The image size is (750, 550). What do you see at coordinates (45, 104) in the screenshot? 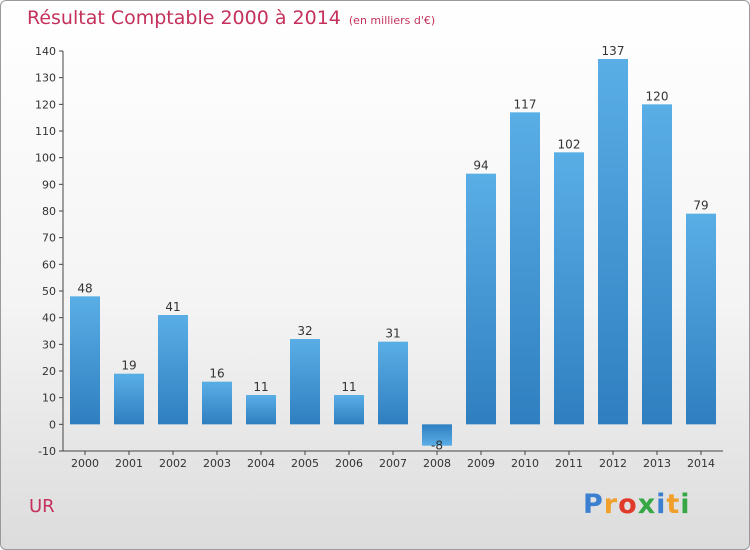
I see `y-tick-label: 120` at bounding box center [45, 104].